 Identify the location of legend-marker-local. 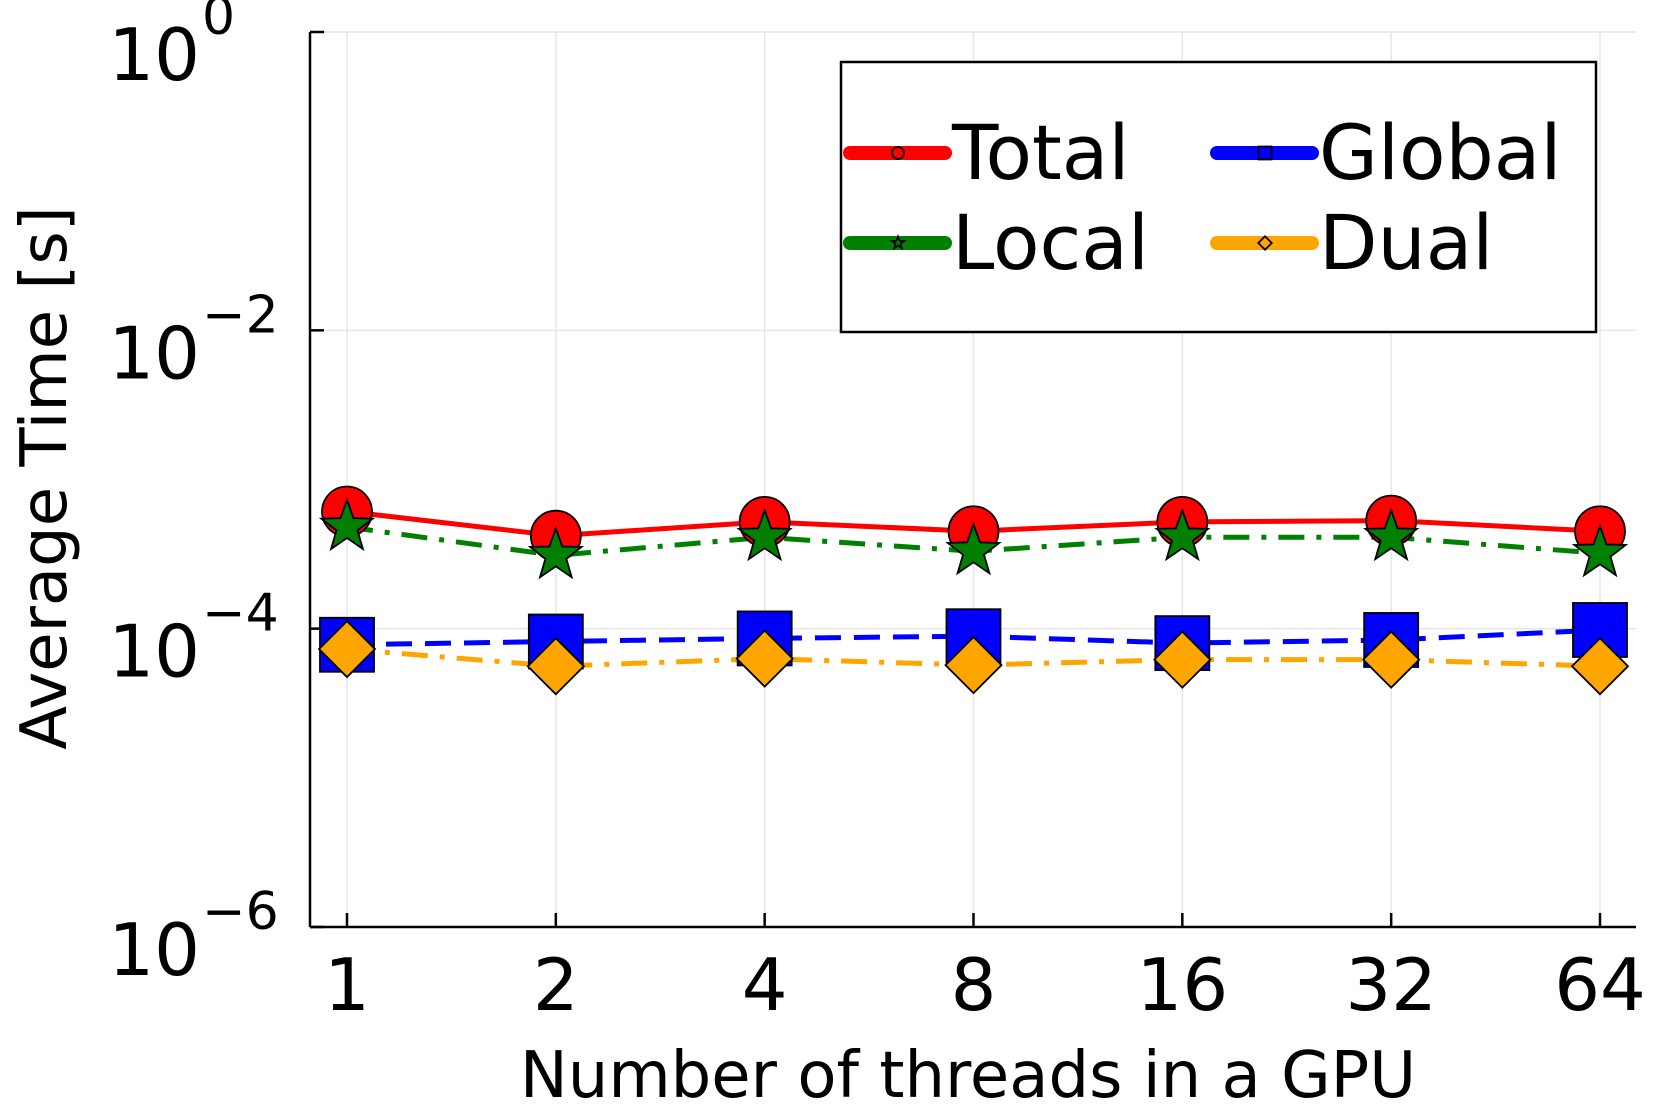
(898, 242).